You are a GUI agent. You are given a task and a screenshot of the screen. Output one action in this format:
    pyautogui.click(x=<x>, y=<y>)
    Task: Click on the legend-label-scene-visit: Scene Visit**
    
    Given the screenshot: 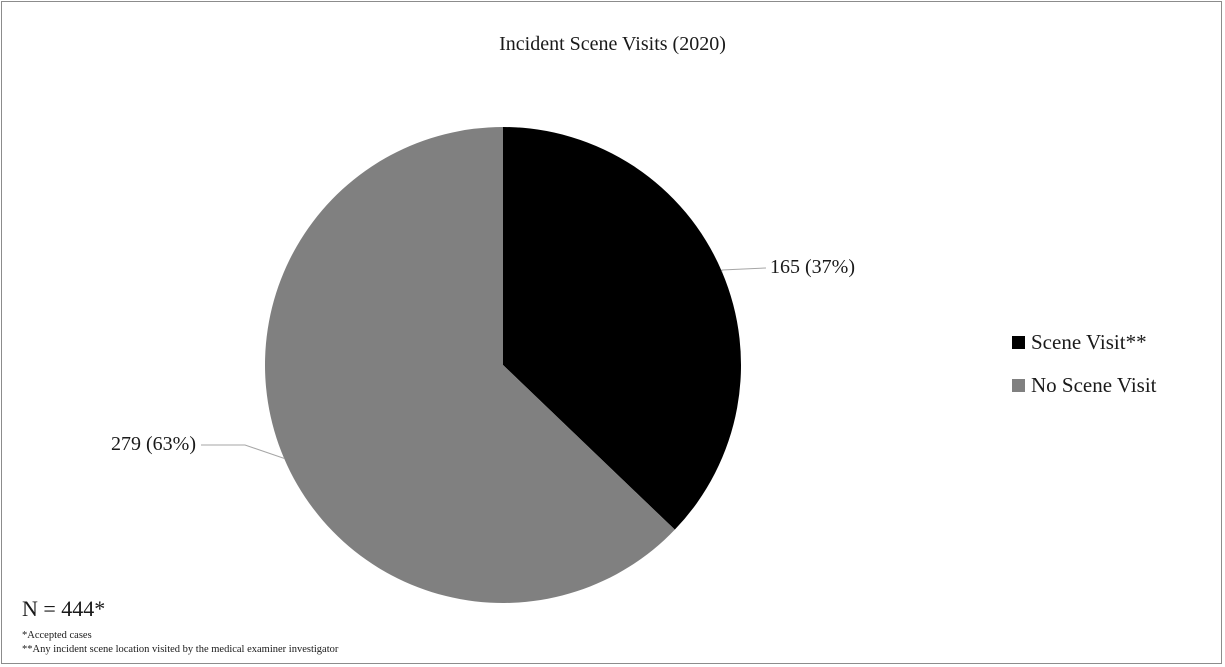 What is the action you would take?
    pyautogui.click(x=1089, y=341)
    